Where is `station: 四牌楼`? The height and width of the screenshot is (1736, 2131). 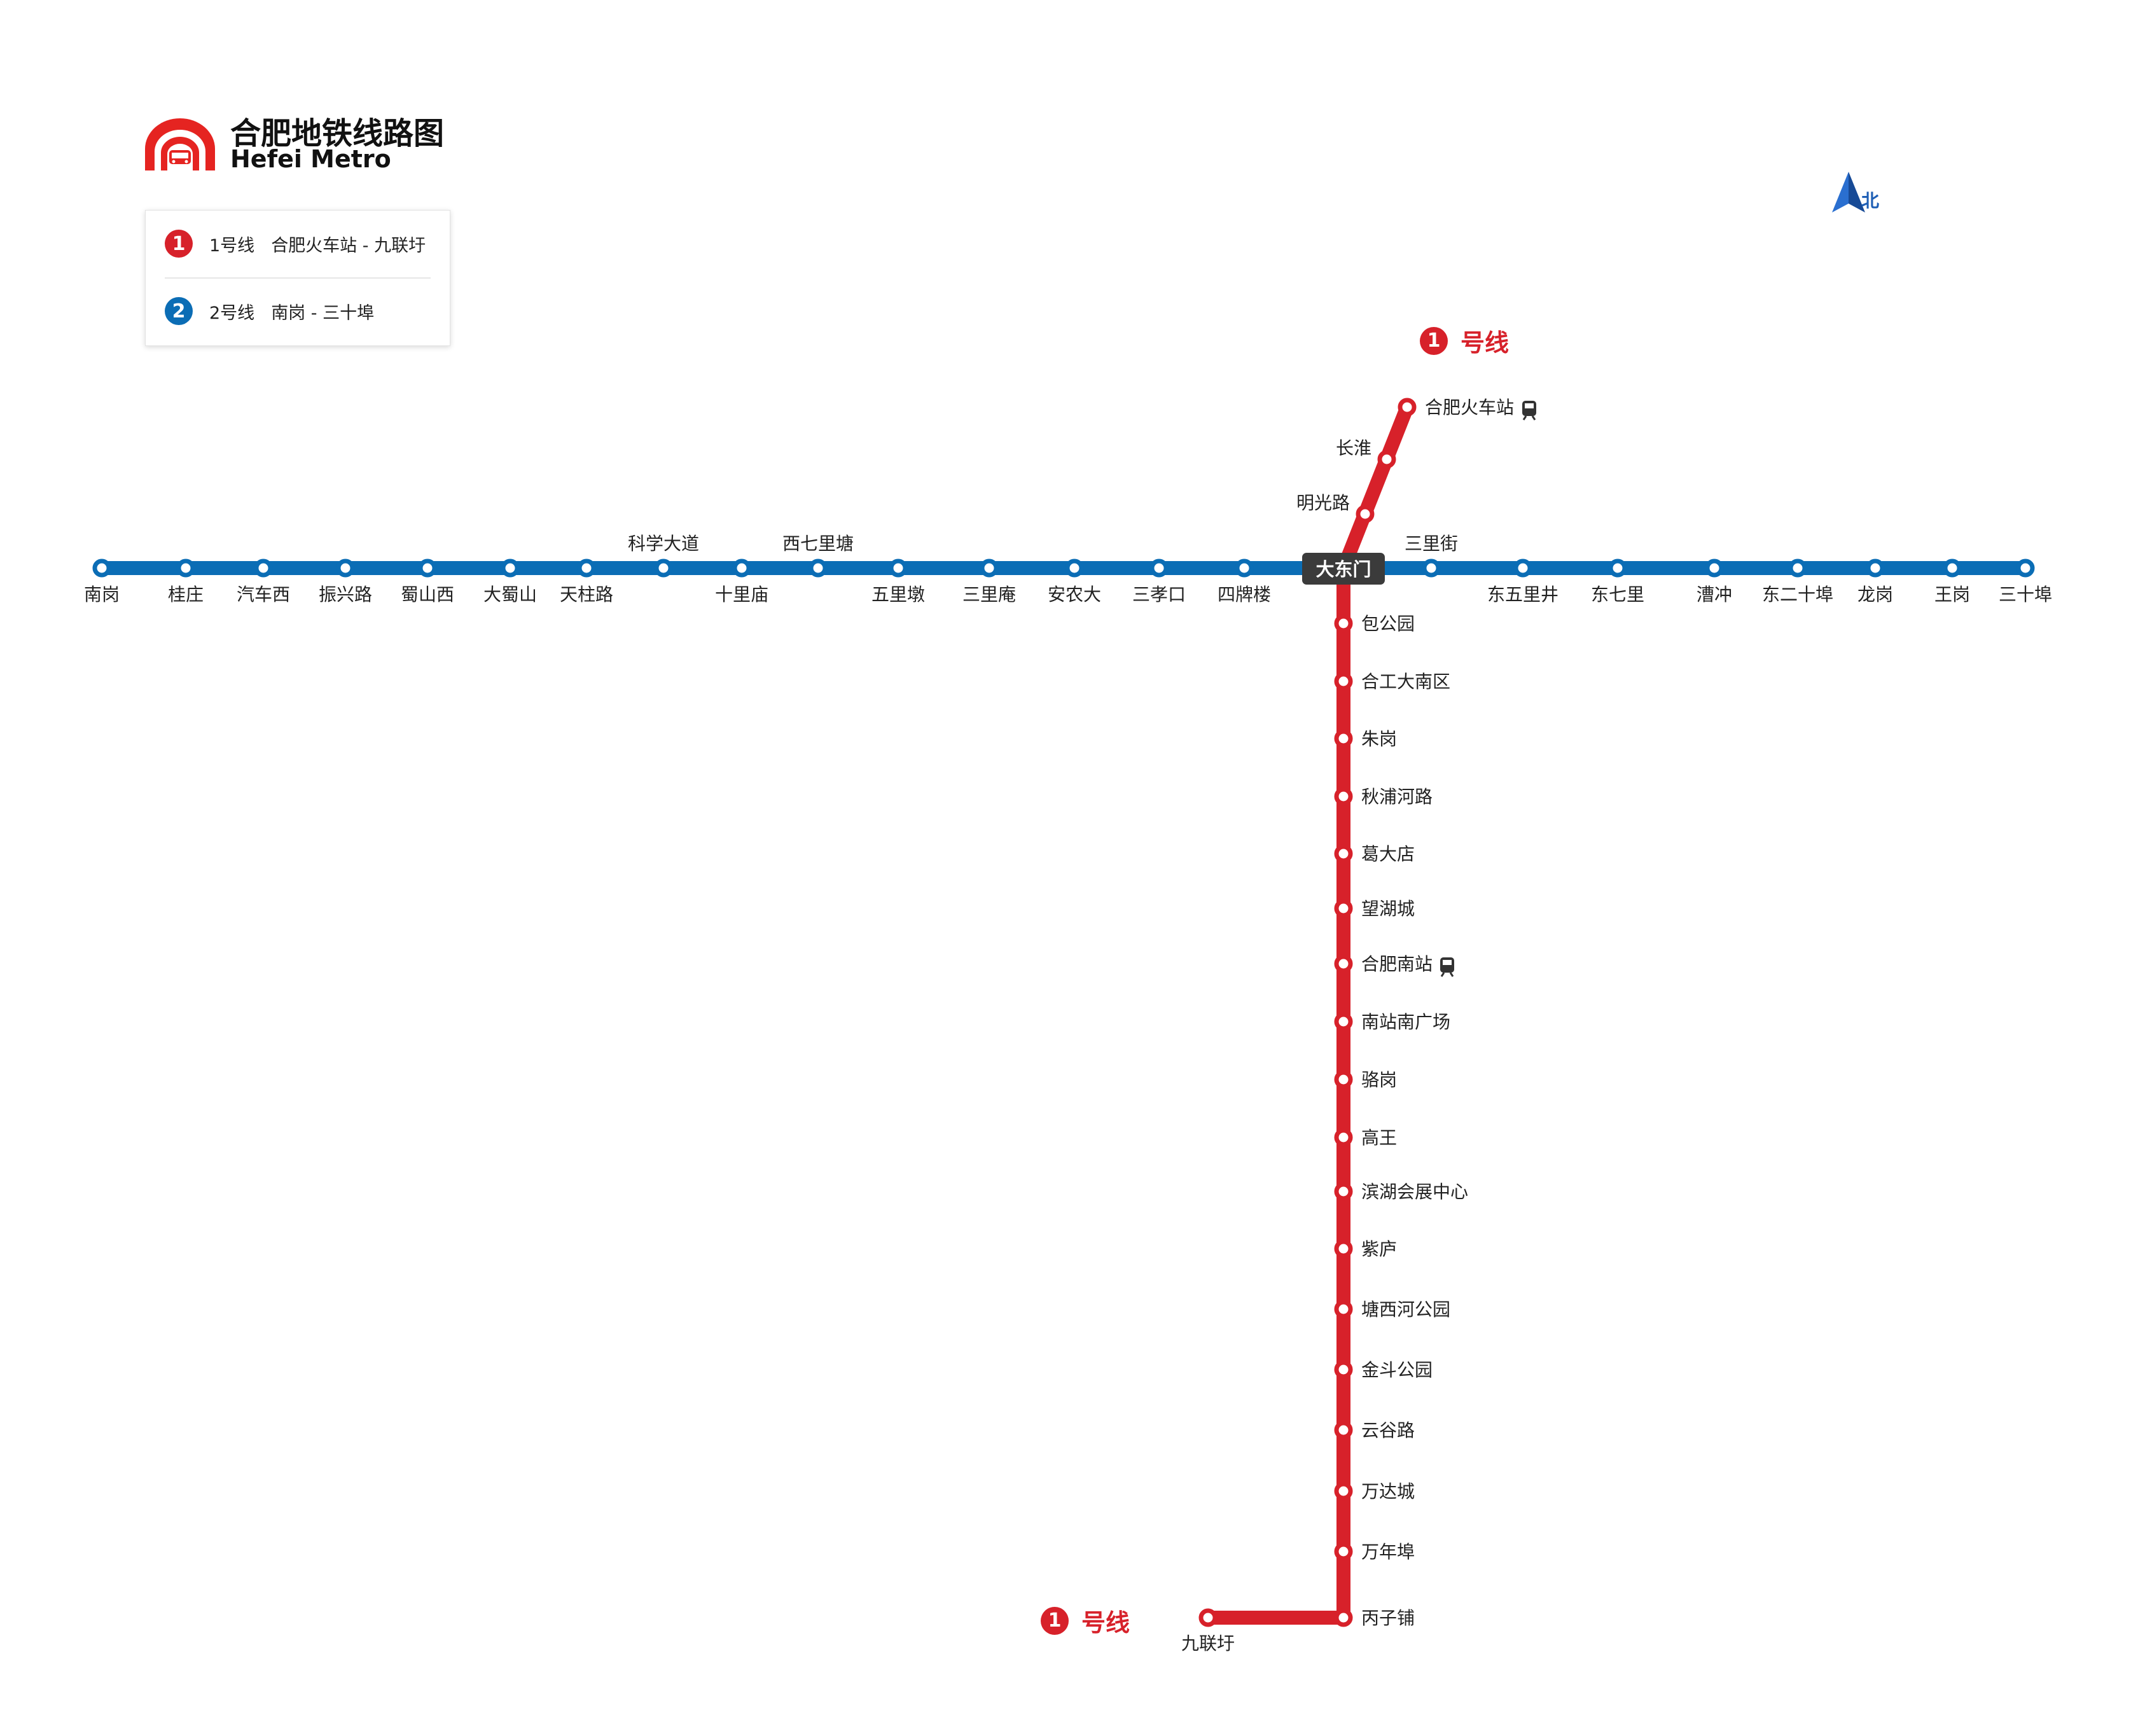 station: 四牌楼 is located at coordinates (1244, 582).